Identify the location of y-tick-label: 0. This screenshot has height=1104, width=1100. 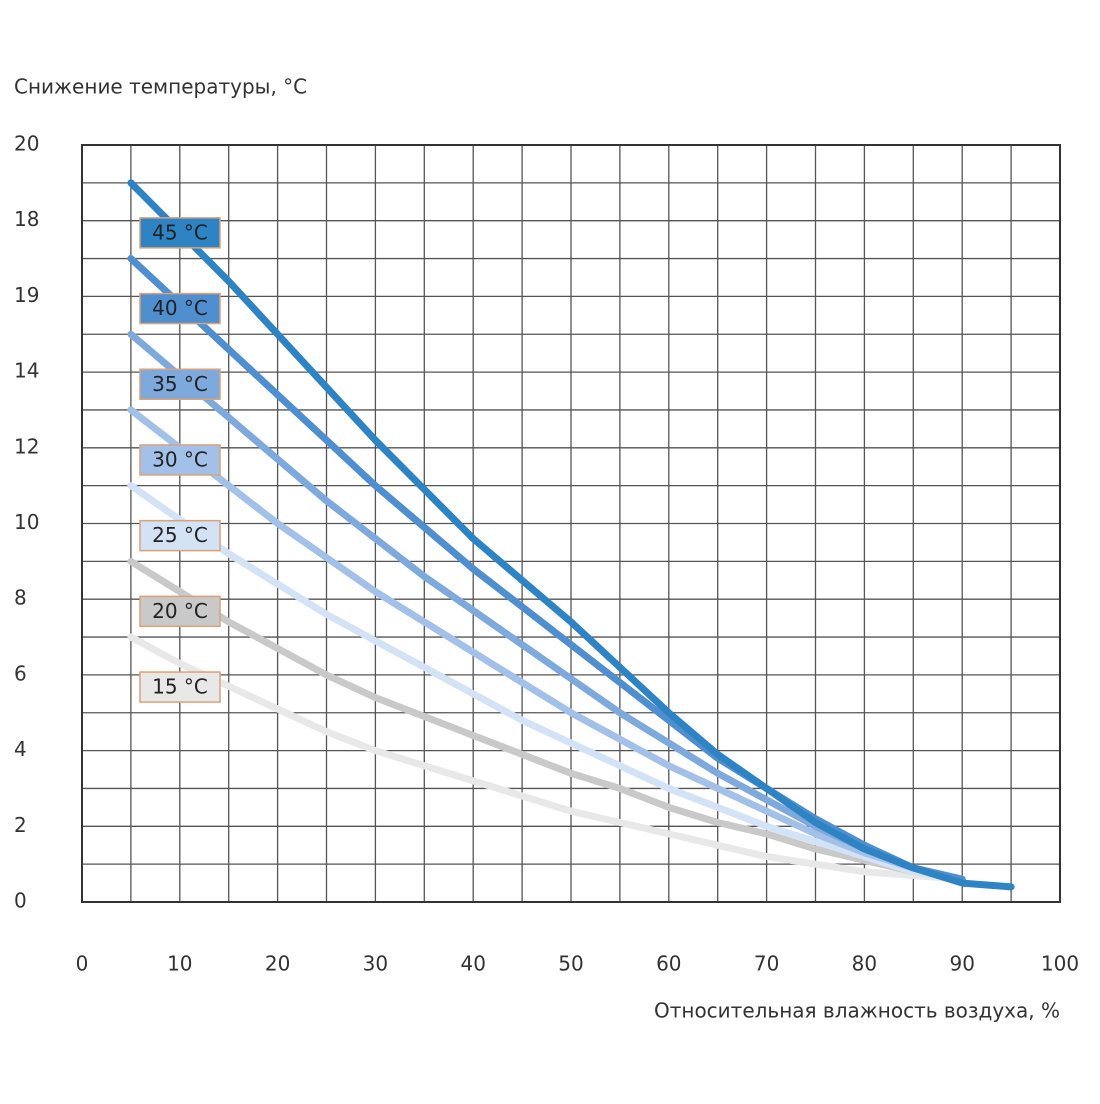
(20, 901).